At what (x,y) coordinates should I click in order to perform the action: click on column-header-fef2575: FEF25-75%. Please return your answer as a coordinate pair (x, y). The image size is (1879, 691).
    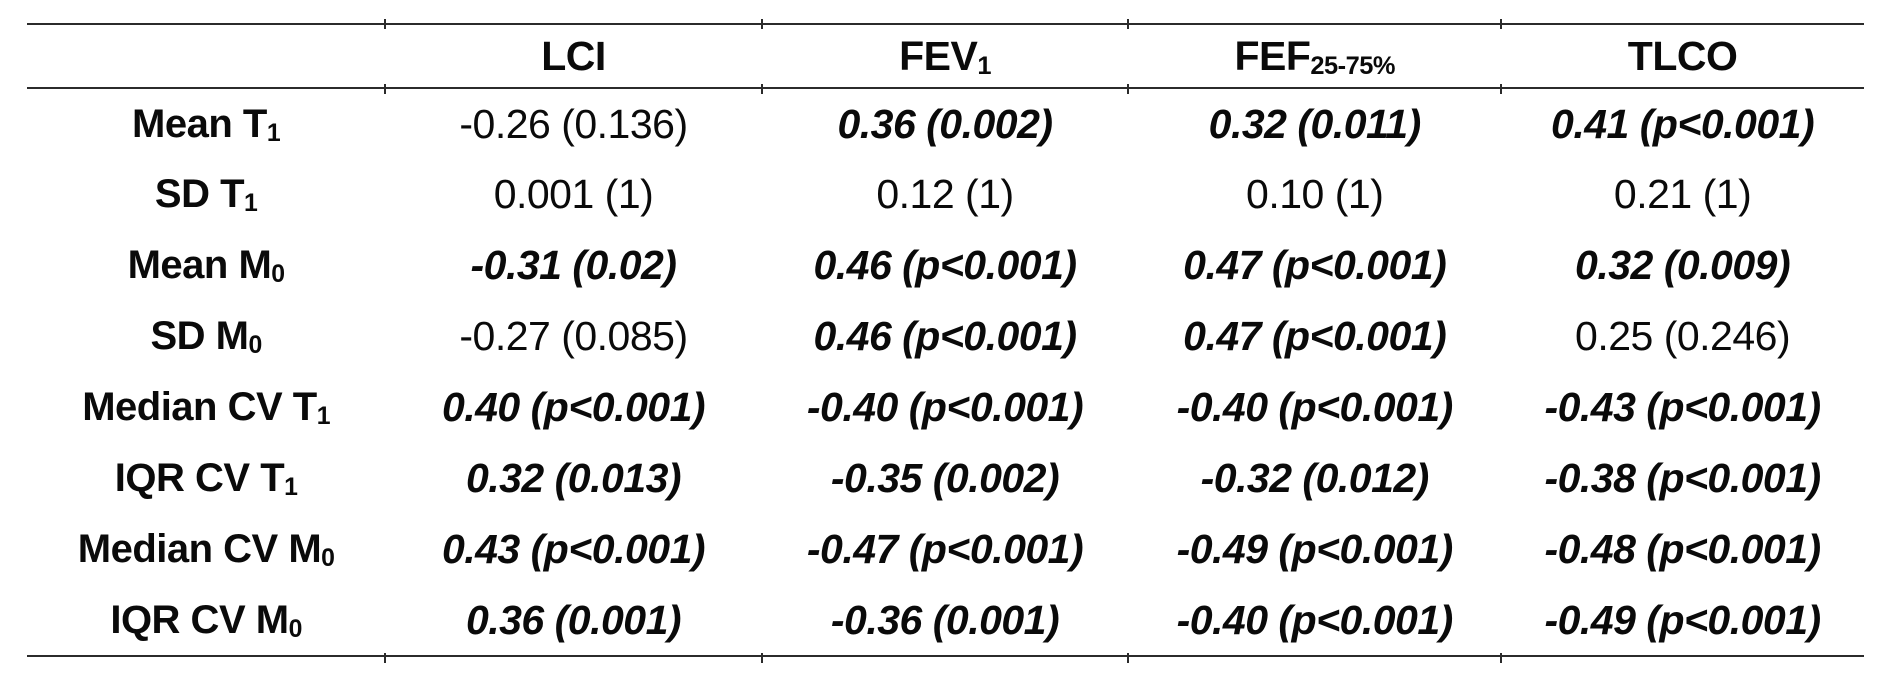
    Looking at the image, I should click on (1314, 56).